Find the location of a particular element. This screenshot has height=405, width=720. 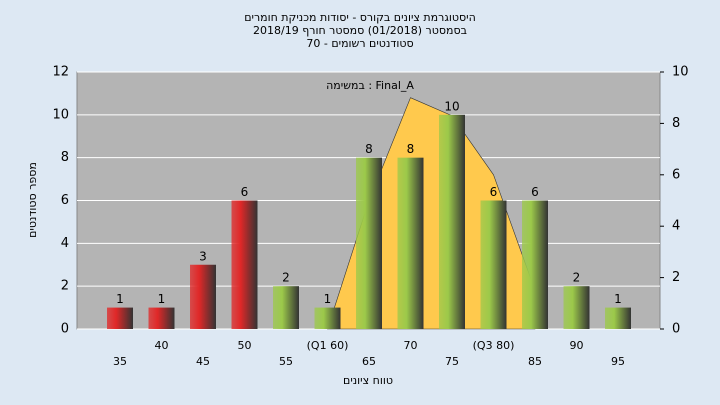

x-tick-label: 90 is located at coordinates (577, 345).